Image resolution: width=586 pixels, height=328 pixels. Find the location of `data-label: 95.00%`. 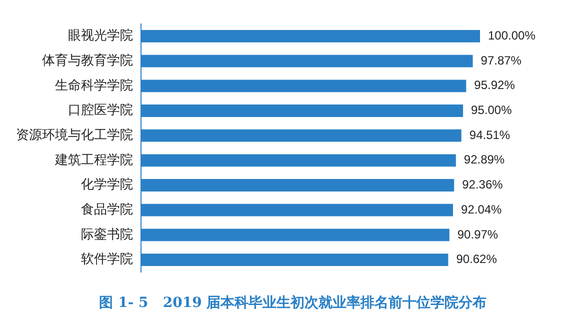

data-label: 95.00% is located at coordinates (491, 110).